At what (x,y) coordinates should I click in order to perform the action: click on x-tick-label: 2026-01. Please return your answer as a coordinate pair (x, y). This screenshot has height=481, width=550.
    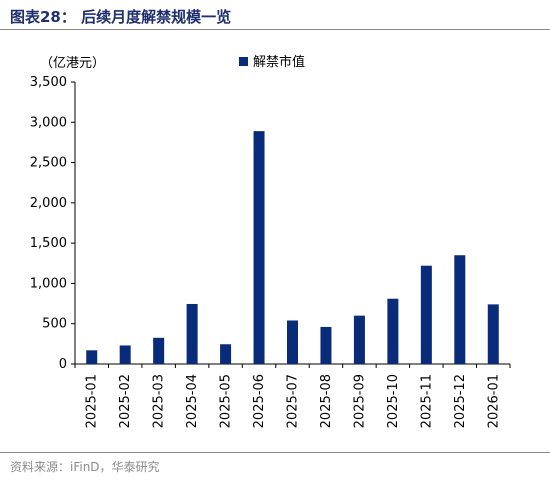
    Looking at the image, I should click on (493, 401).